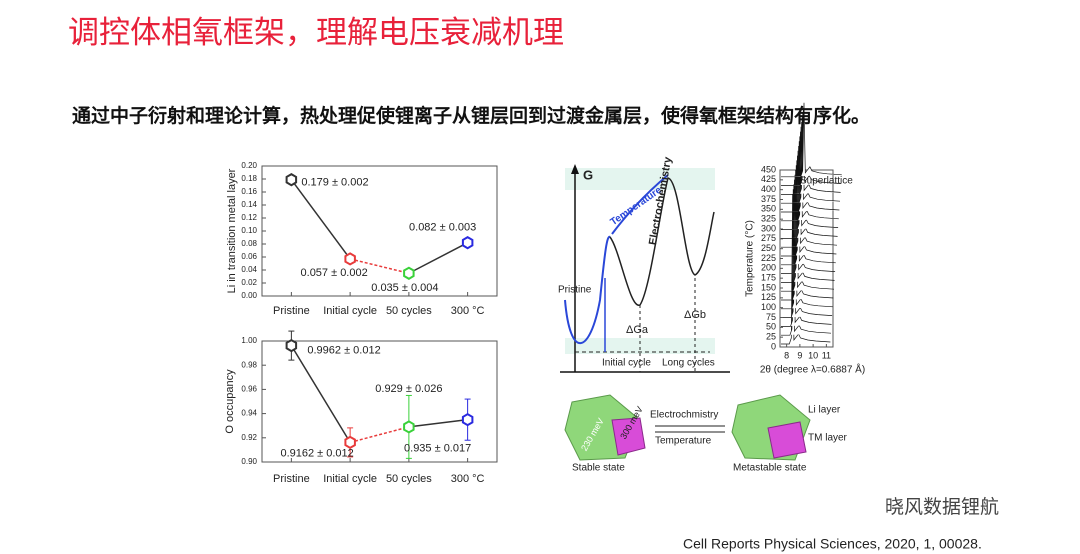 This screenshot has width=1080, height=554. I want to click on y-tick-label: 425, so click(768, 179).